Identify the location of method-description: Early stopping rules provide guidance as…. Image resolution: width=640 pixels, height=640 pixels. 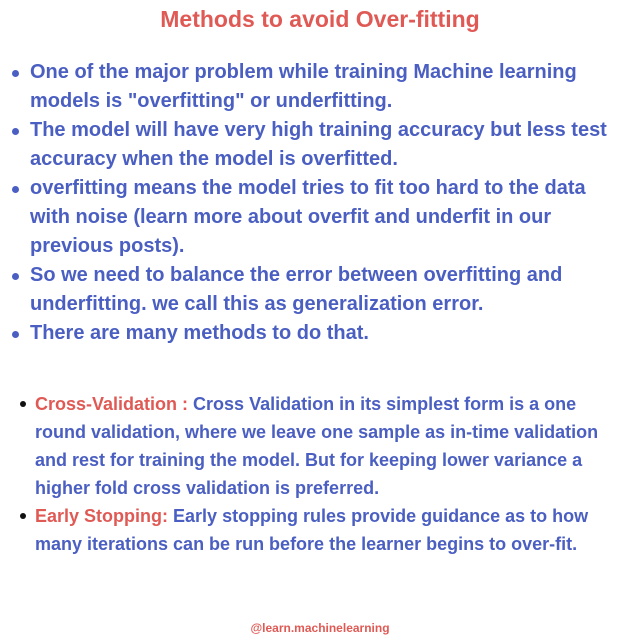
(312, 530).